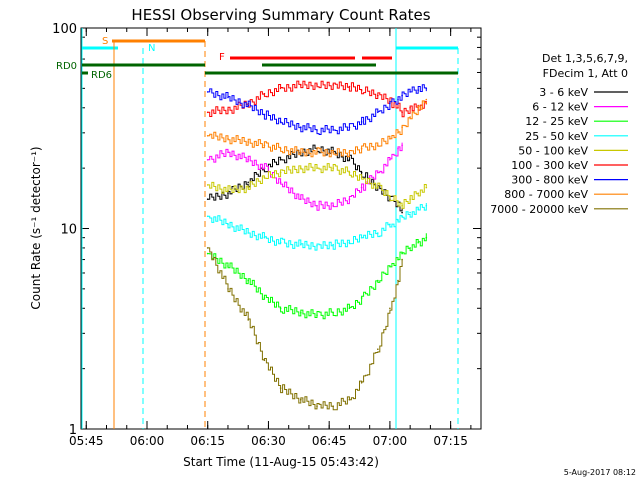  What do you see at coordinates (563, 92) in the screenshot?
I see `legend-label: 3 - 6 keV` at bounding box center [563, 92].